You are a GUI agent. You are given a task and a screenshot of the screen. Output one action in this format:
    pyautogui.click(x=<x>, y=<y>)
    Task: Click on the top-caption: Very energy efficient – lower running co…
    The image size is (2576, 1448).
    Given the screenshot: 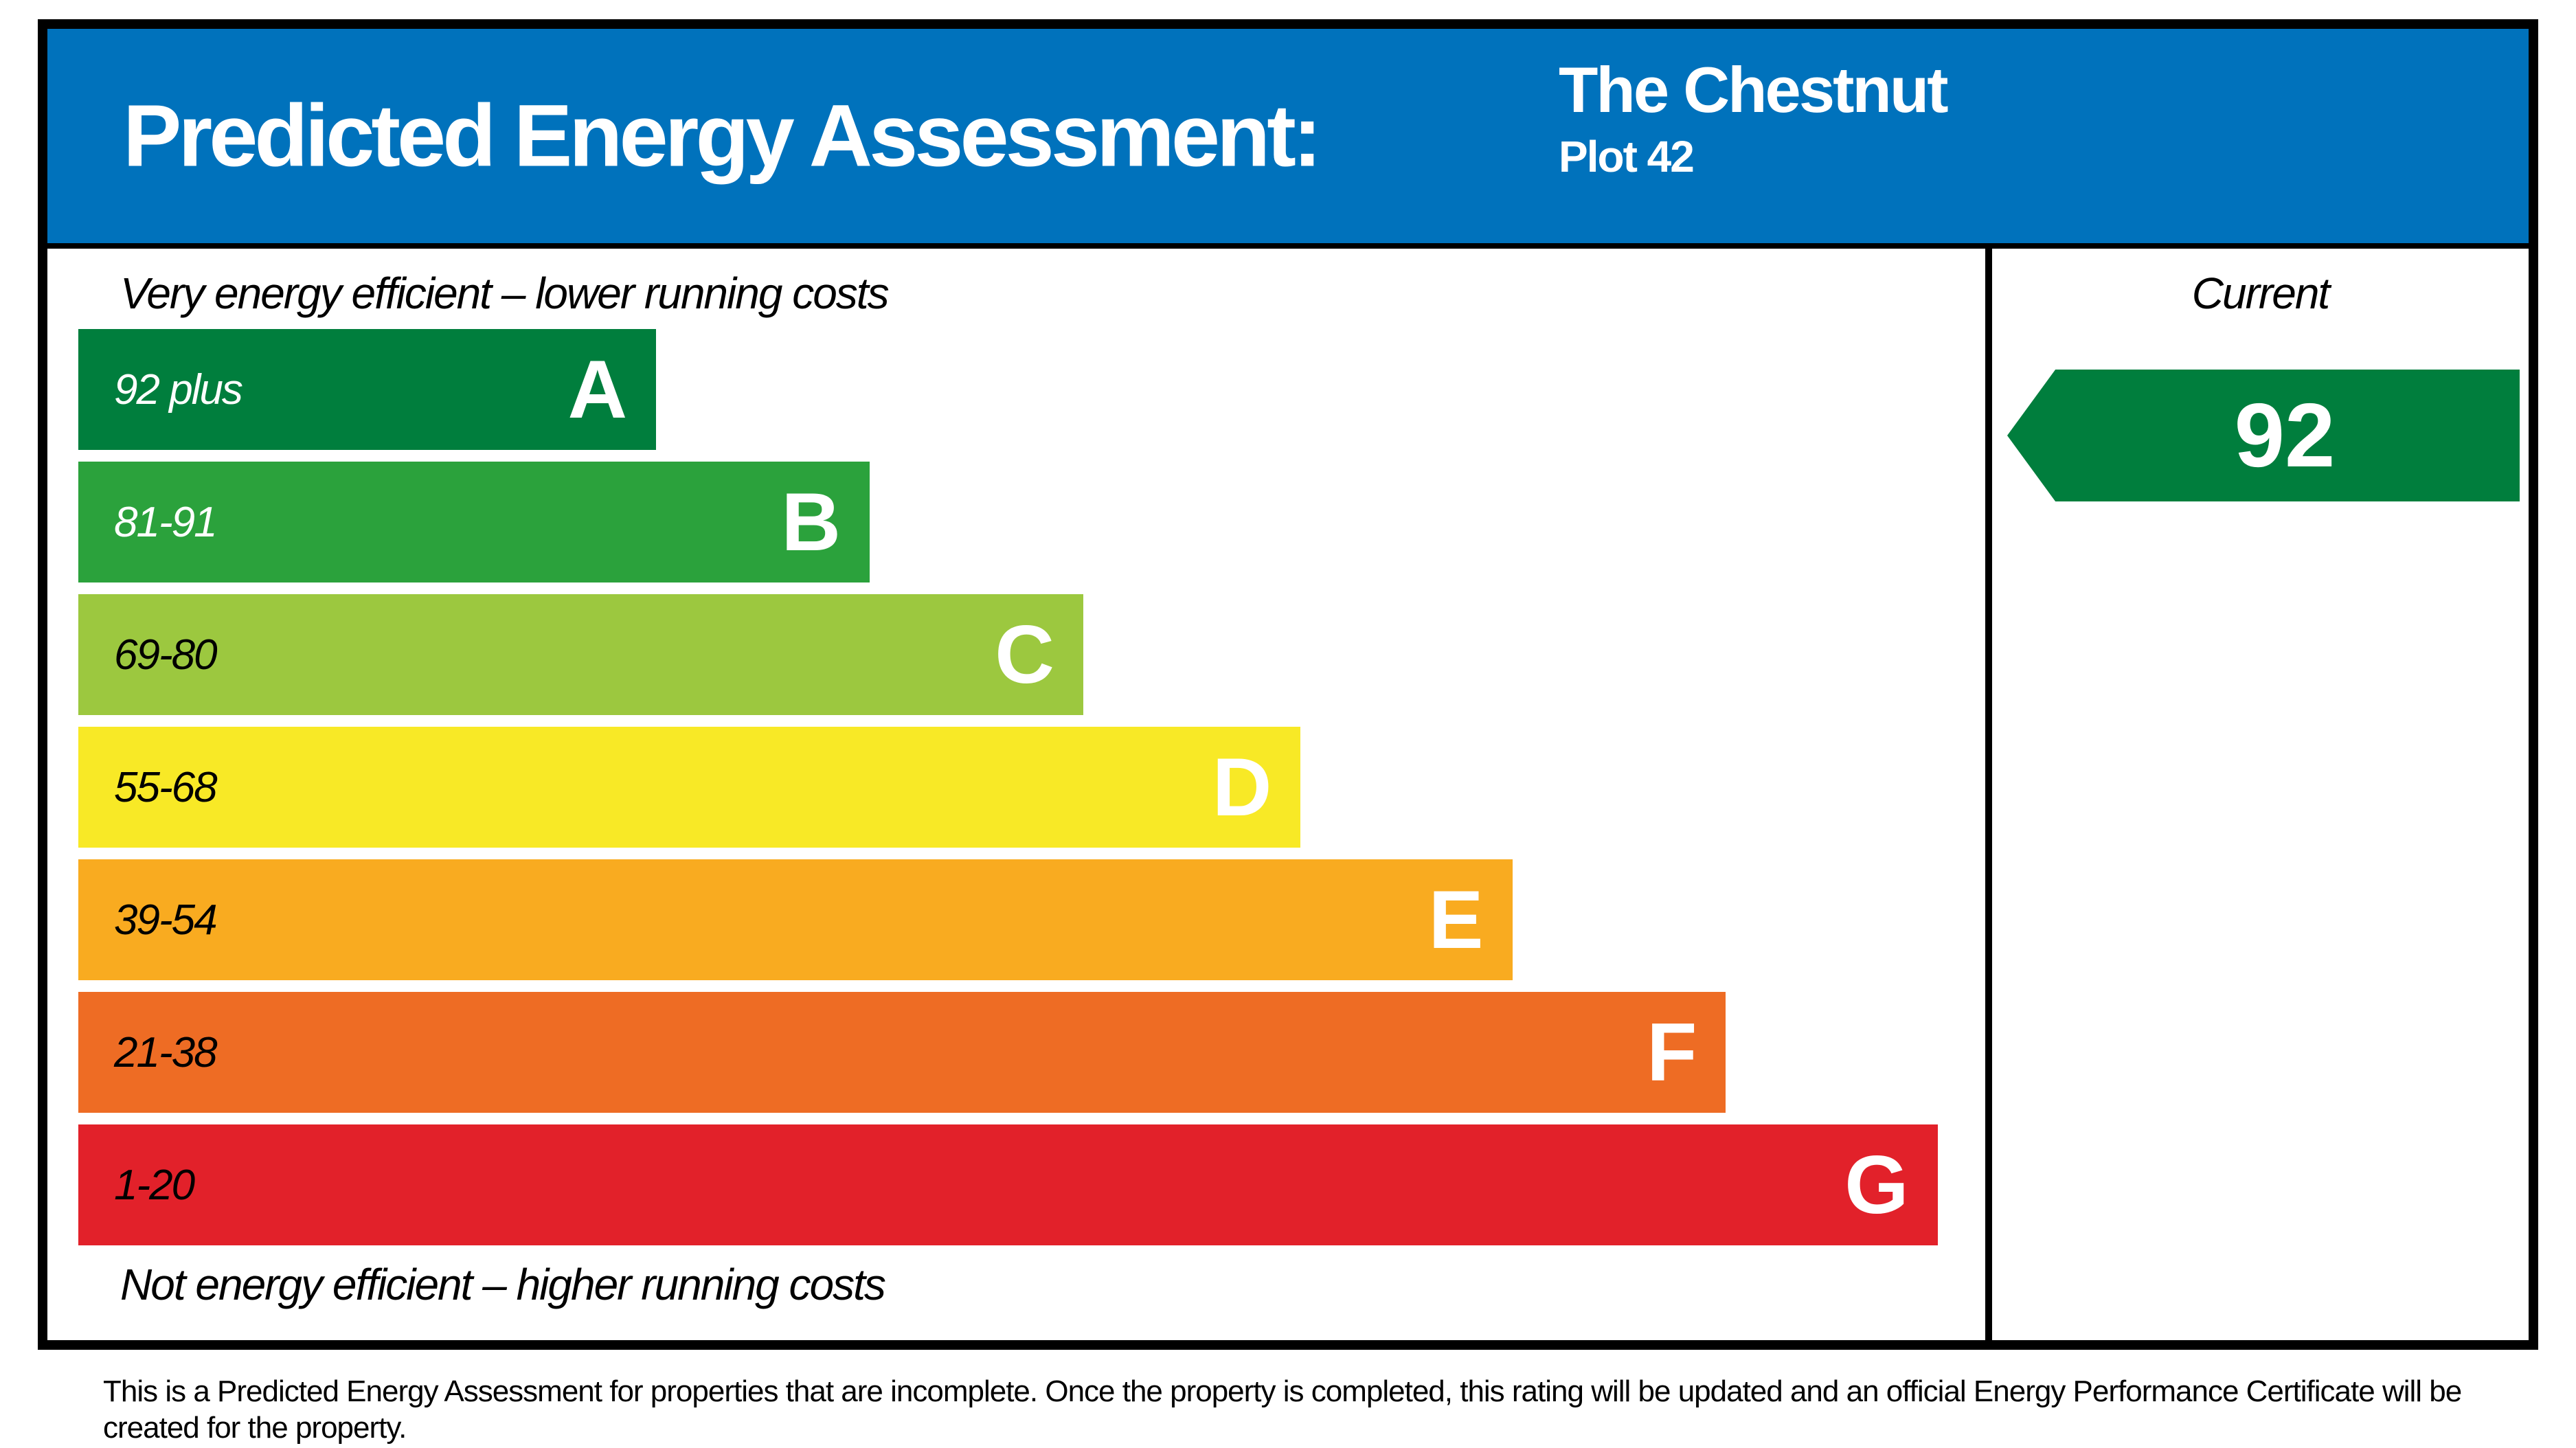 What is the action you would take?
    pyautogui.click(x=505, y=293)
    